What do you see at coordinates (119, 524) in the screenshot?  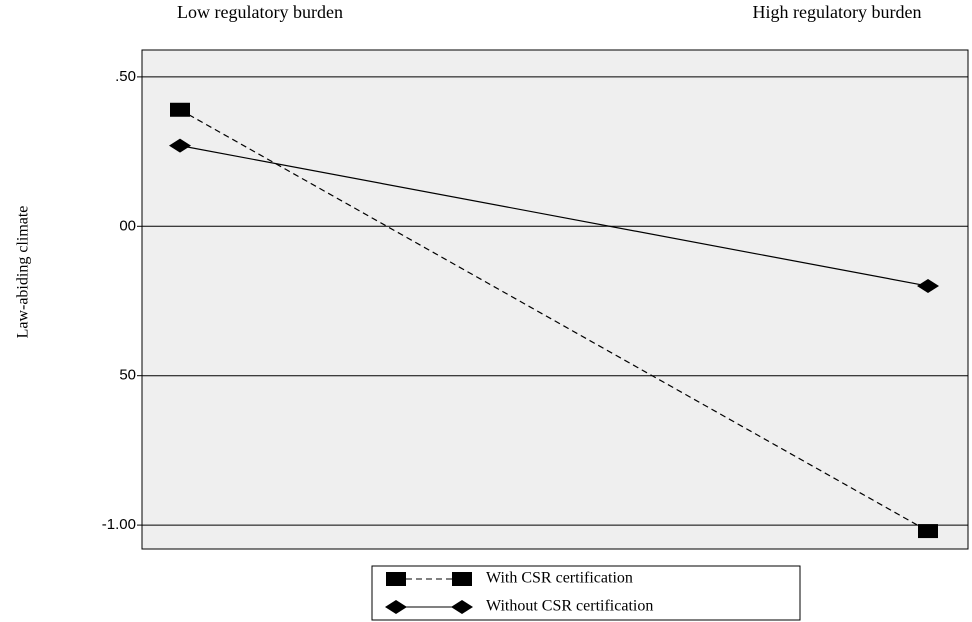 I see `y-tick-label: -1.00` at bounding box center [119, 524].